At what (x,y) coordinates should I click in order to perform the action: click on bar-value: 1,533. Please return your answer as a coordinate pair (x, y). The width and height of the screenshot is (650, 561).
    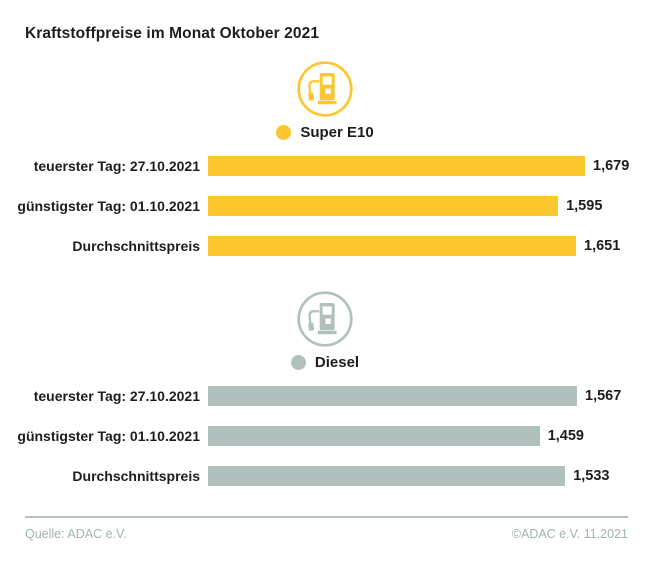
    Looking at the image, I should click on (591, 476).